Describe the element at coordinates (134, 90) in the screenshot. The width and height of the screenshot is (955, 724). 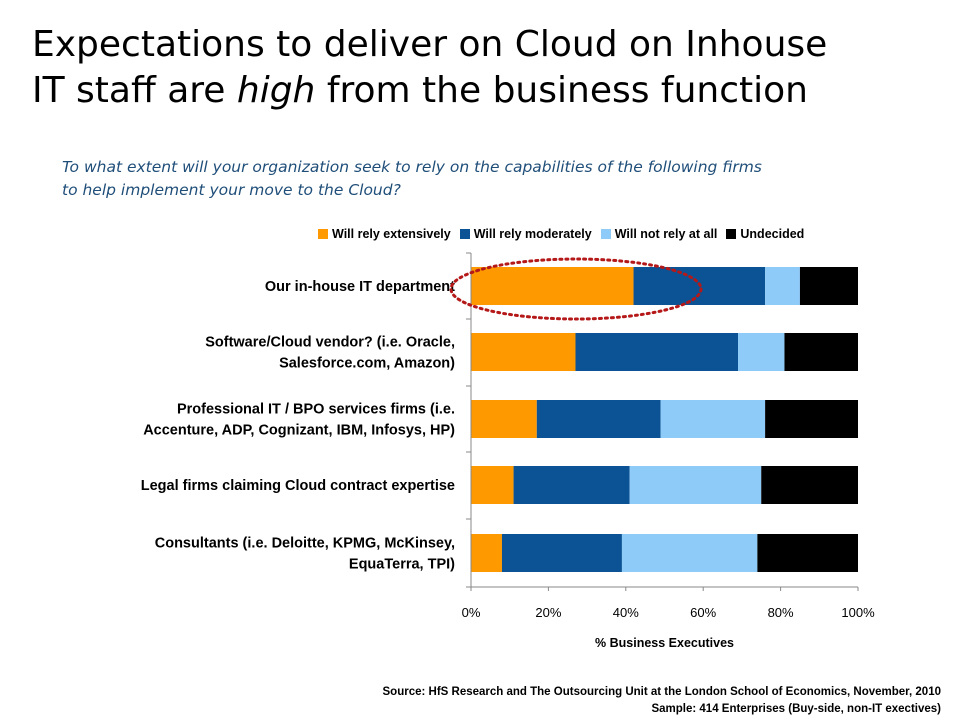
I see `title-line-2-start: IT staff are` at that location.